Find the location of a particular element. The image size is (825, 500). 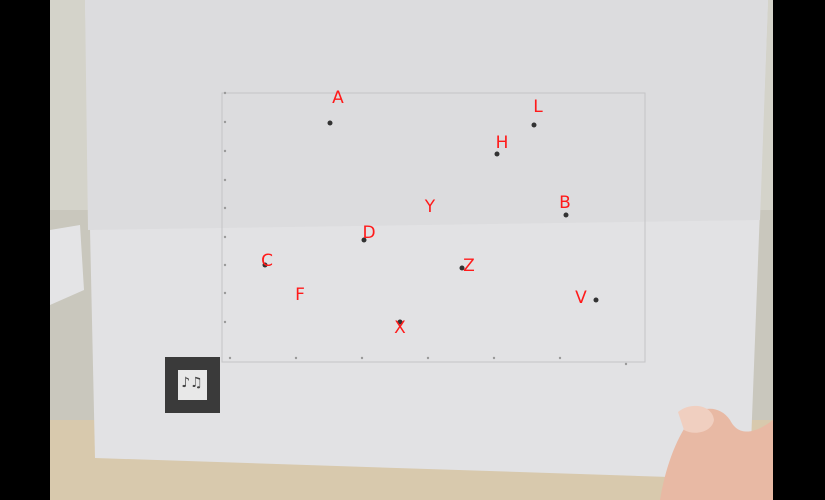

label: C is located at coordinates (267, 261).